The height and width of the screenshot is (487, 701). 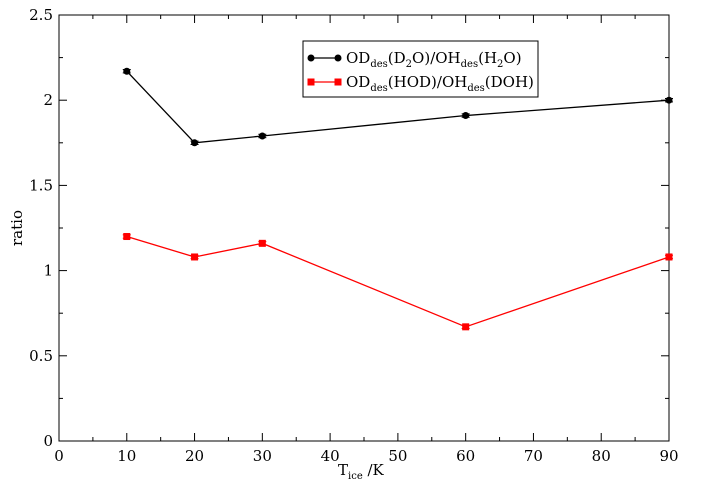 I want to click on y-tick-label: 0, so click(x=48, y=441).